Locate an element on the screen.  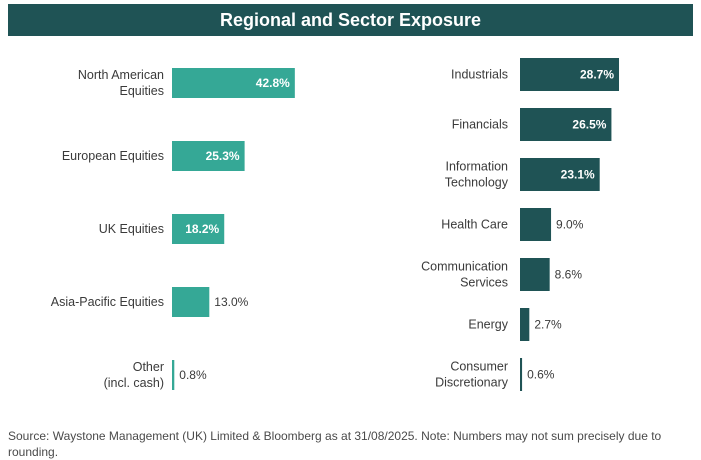
sector-value-label: 26.5% is located at coordinates (589, 125).